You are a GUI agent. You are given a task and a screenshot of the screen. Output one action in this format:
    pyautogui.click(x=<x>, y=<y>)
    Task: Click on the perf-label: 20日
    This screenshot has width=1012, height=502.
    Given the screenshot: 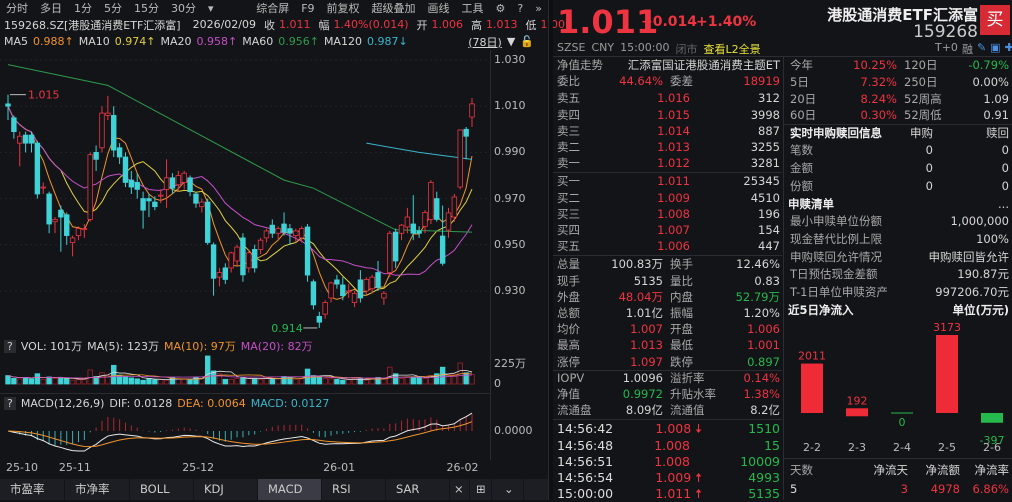 What is the action you would take?
    pyautogui.click(x=803, y=98)
    